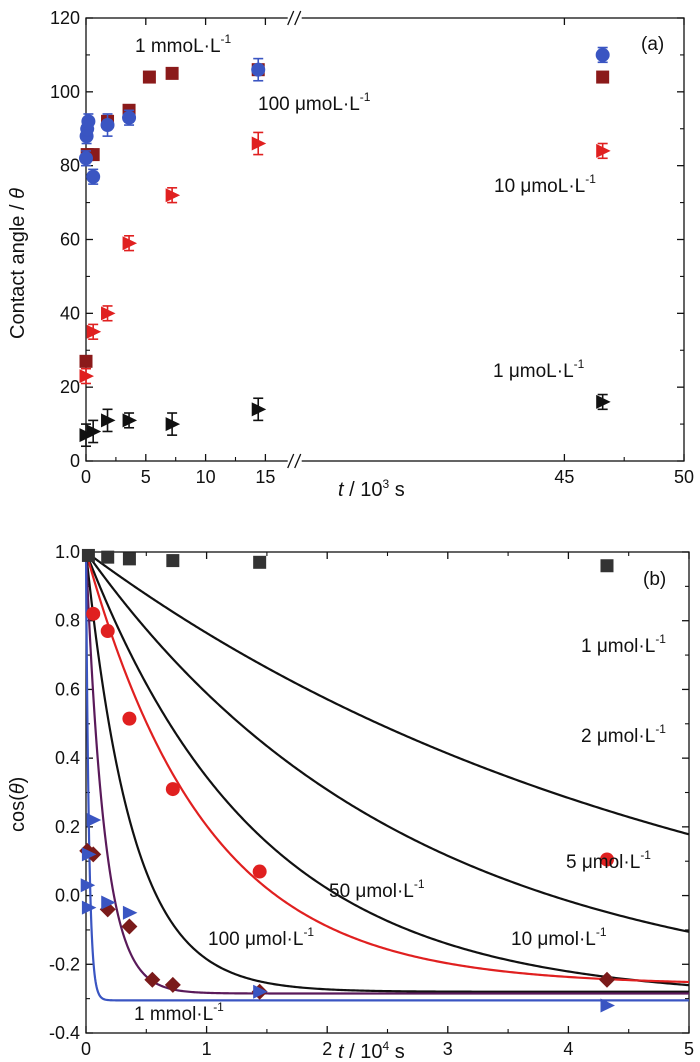  I want to click on annotation-a-1umol: 1 μmoL·L-1, so click(539, 369).